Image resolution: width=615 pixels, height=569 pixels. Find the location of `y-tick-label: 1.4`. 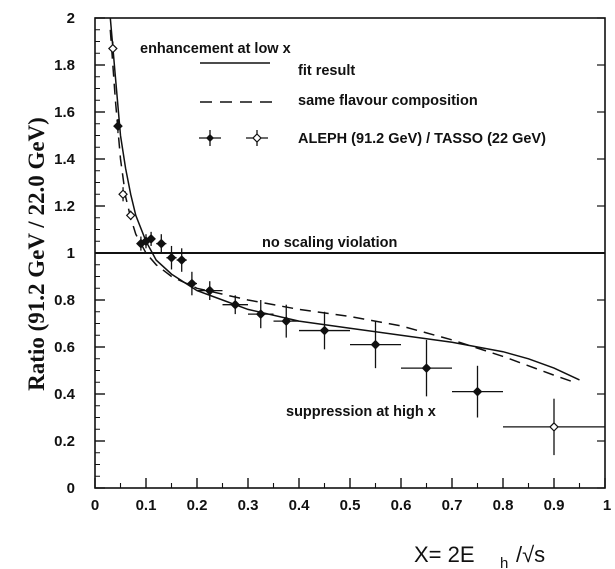

y-tick-label: 1.4 is located at coordinates (65, 159).